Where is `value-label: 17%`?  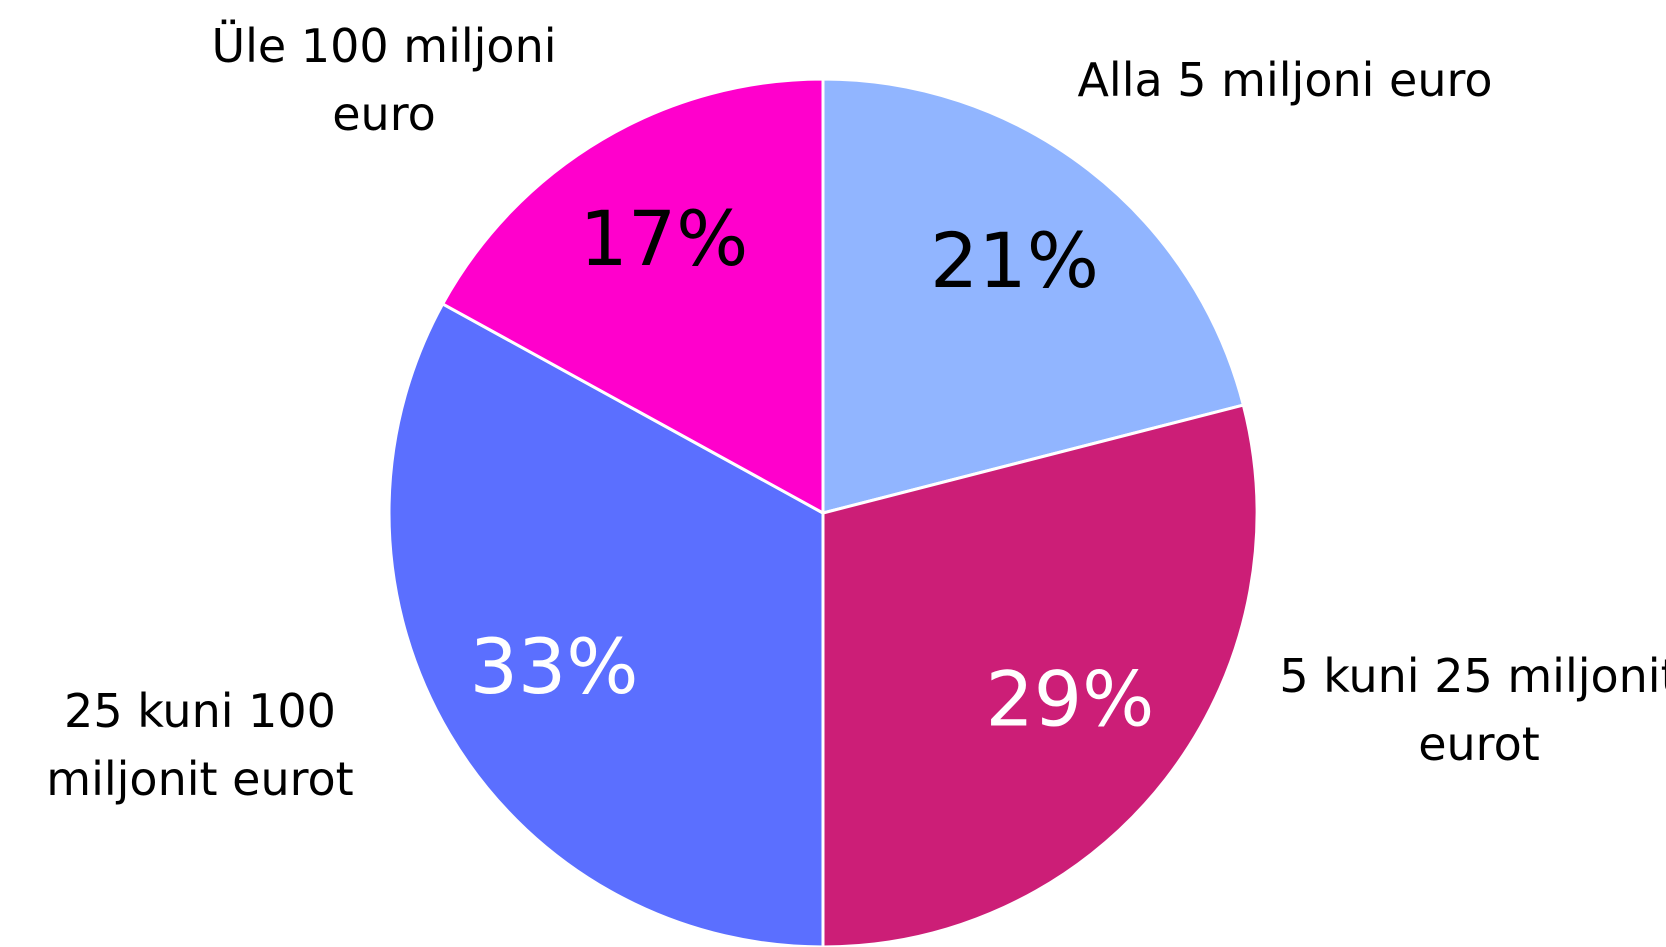
value-label: 17% is located at coordinates (663, 238).